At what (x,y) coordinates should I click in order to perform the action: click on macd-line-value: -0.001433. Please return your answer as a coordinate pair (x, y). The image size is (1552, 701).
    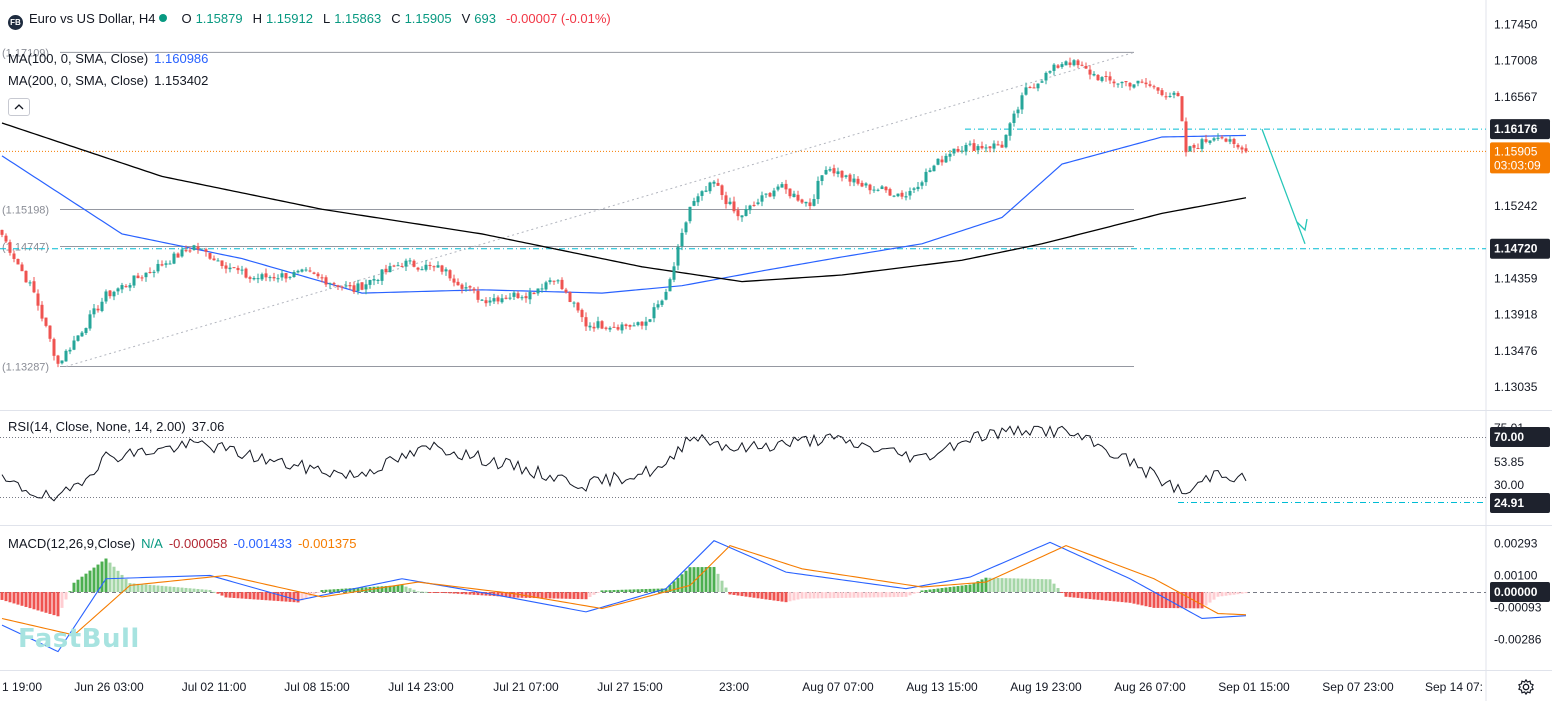
    Looking at the image, I should click on (262, 543).